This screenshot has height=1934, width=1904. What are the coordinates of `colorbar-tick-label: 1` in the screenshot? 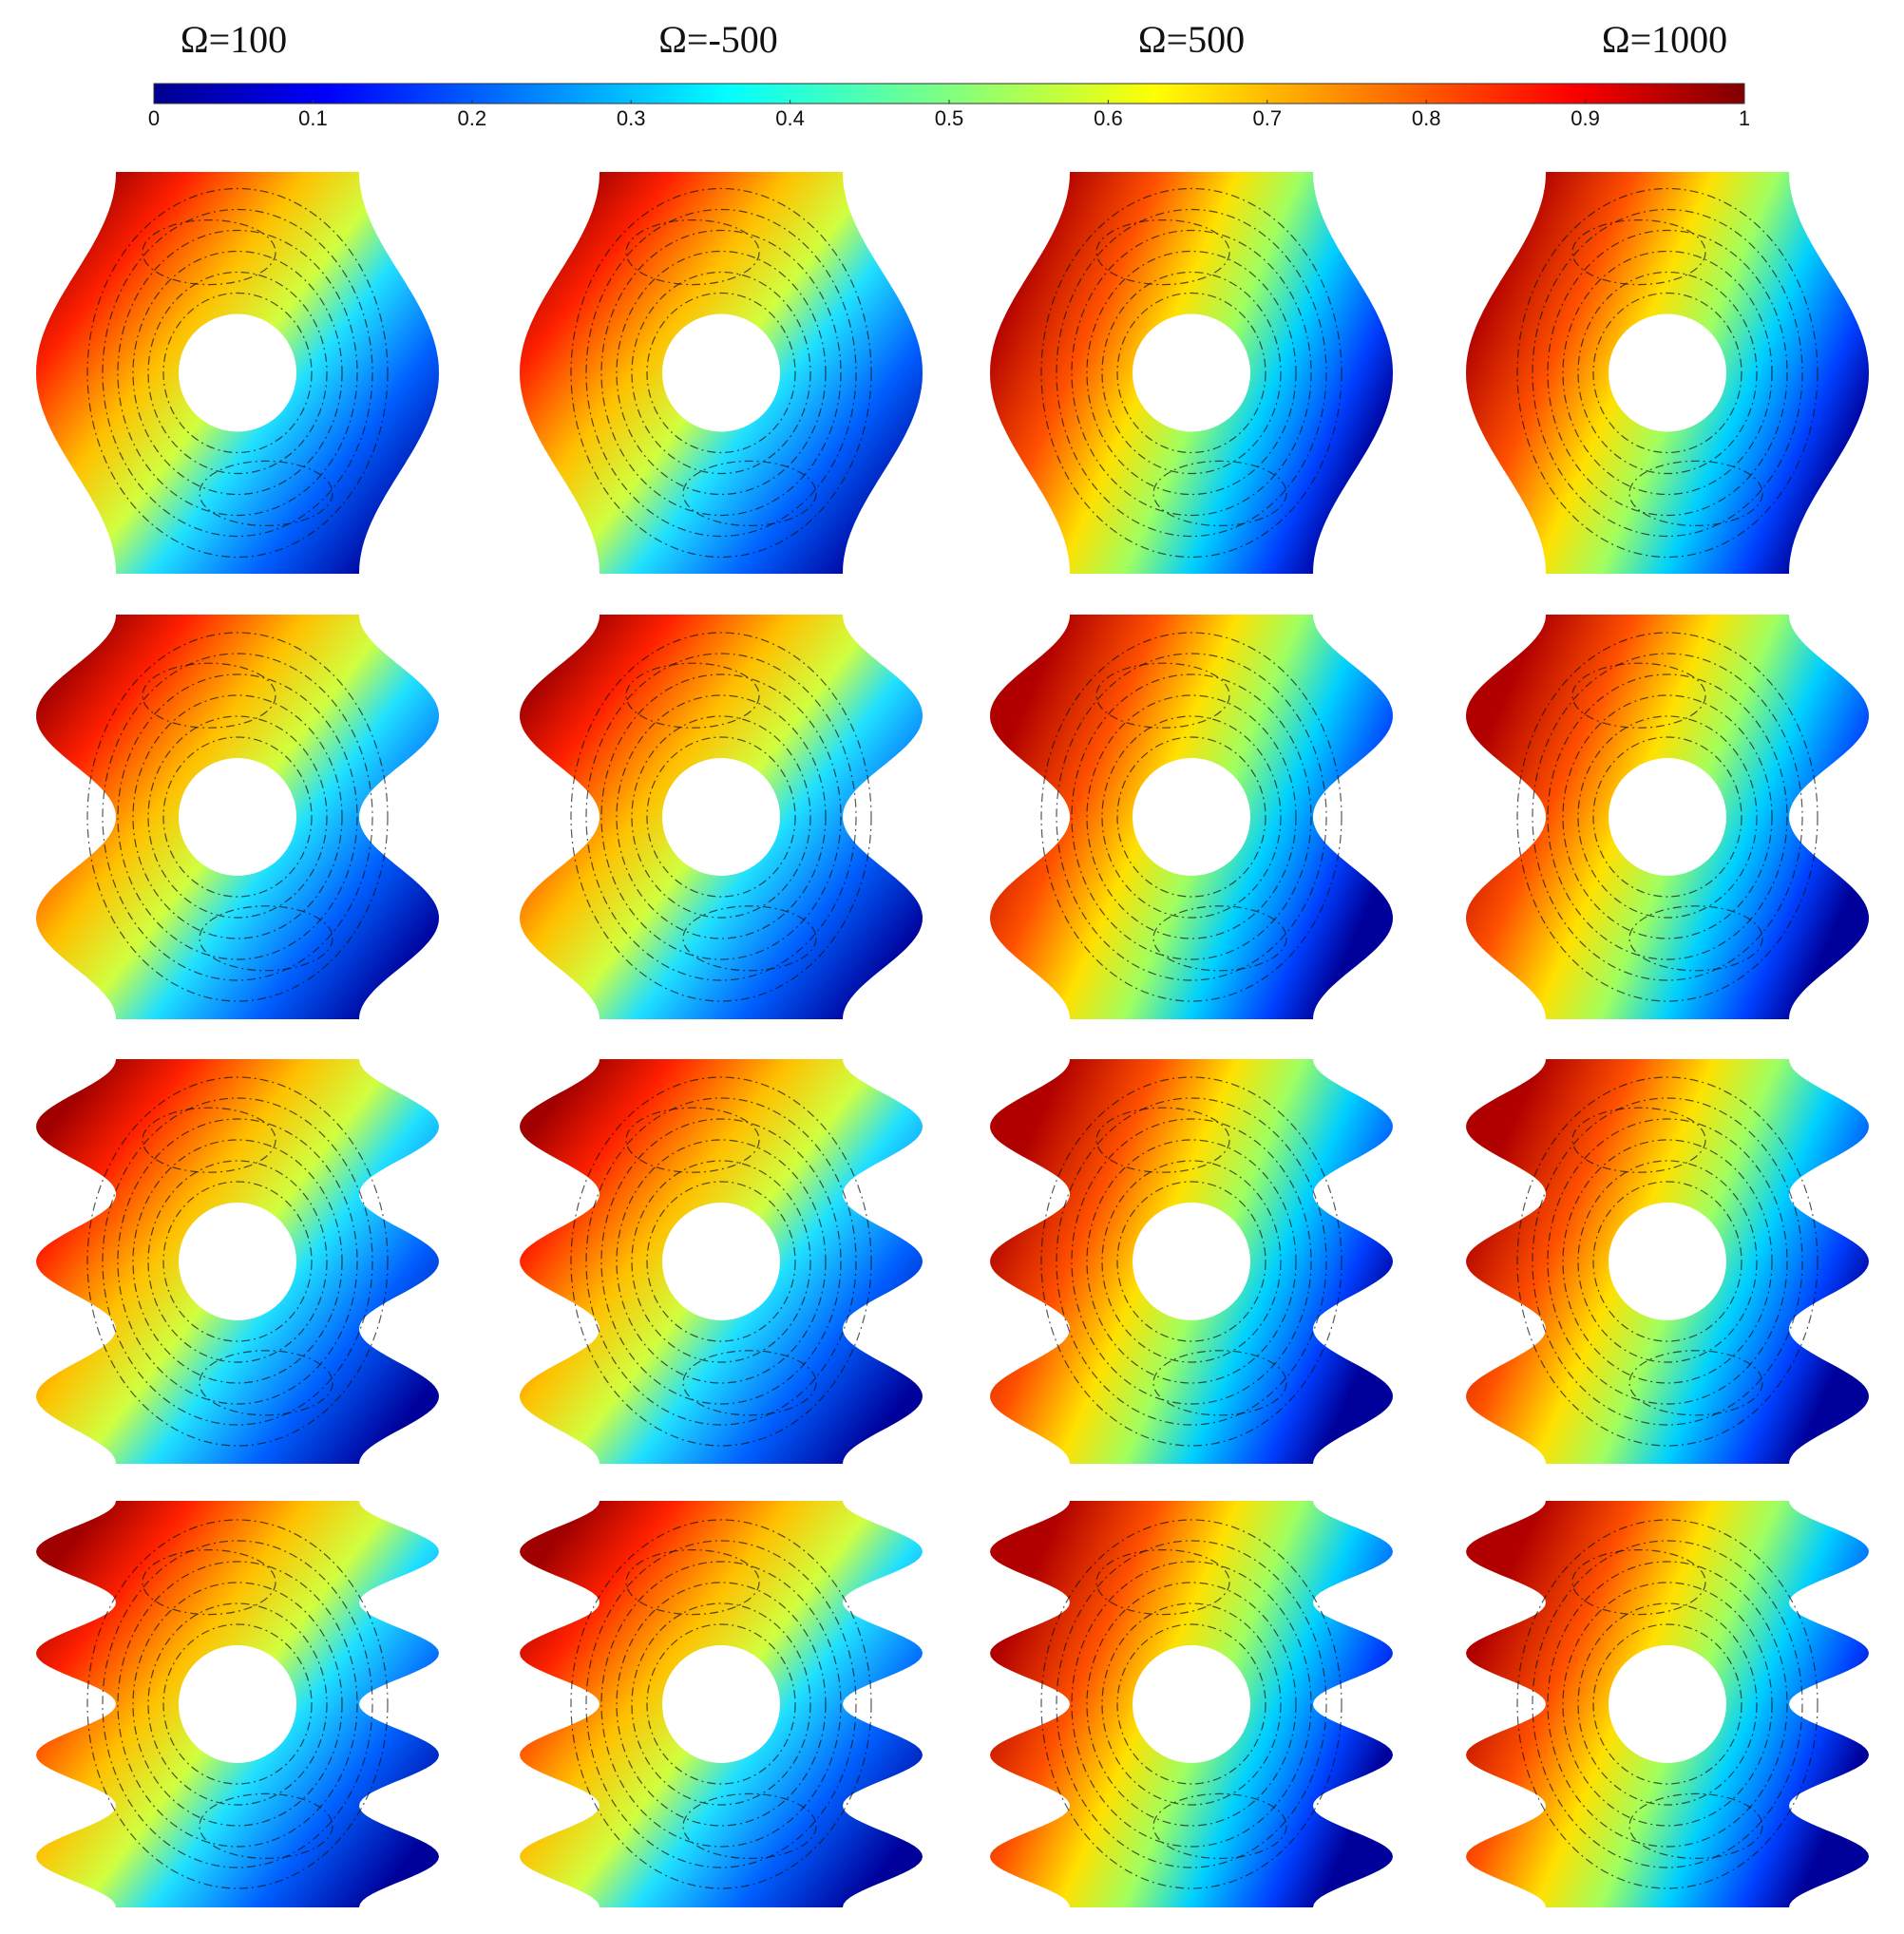 It's located at (1745, 118).